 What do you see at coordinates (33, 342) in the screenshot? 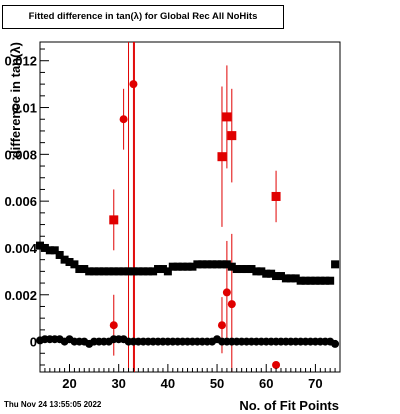
I see `y-tick-label: 0` at bounding box center [33, 342].